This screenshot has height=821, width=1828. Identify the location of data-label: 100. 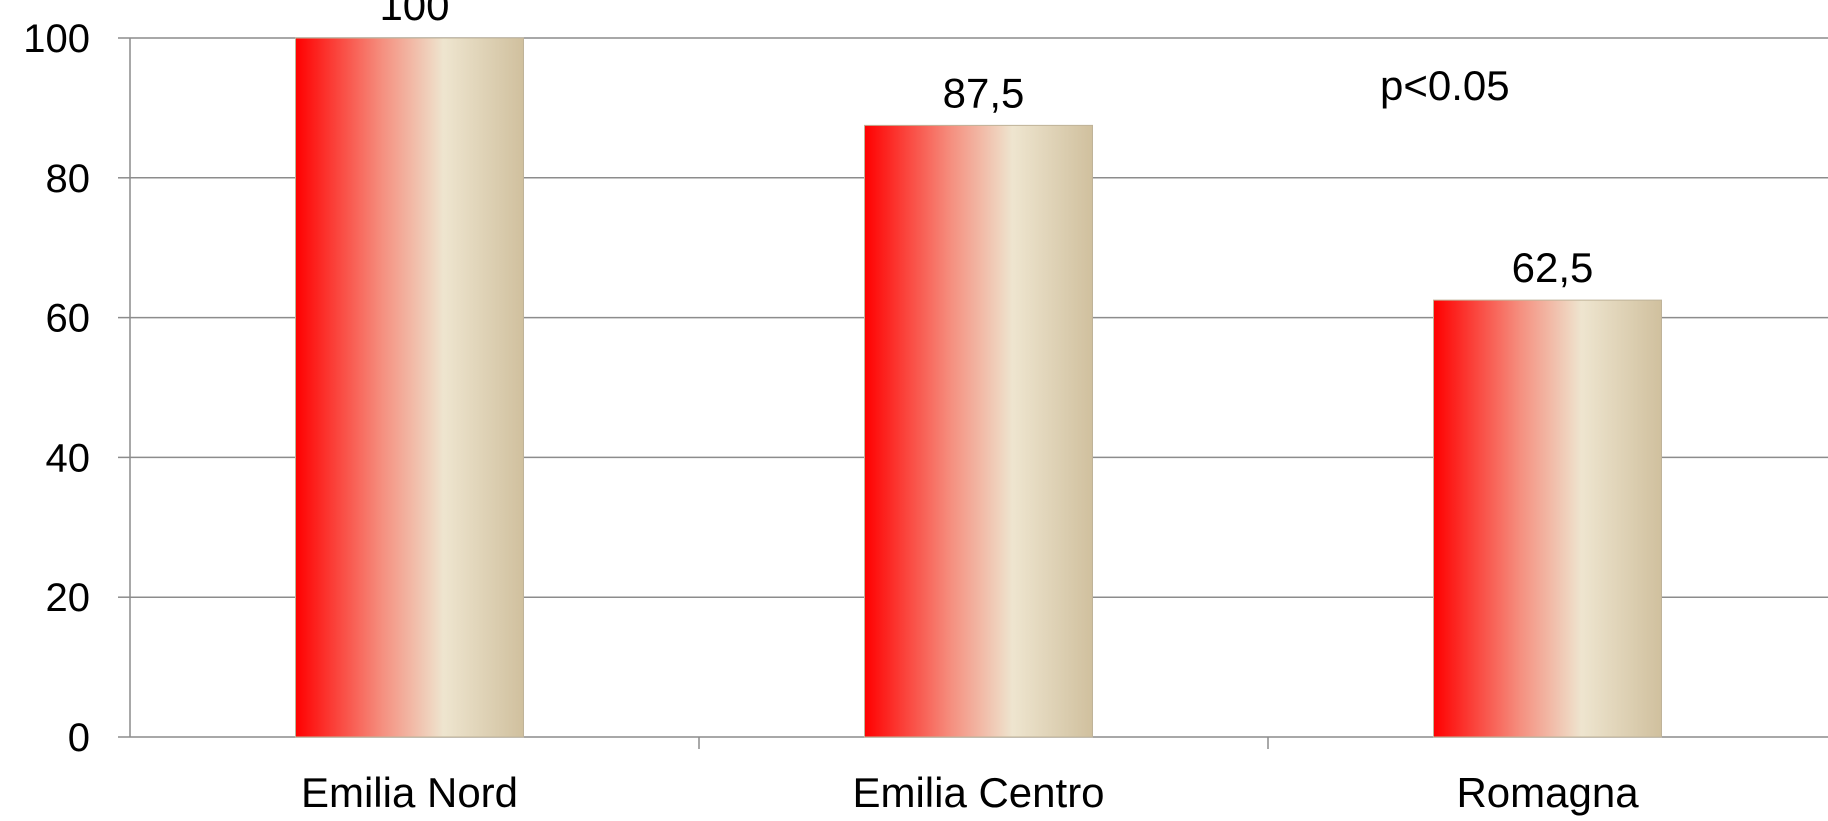
(414, 14).